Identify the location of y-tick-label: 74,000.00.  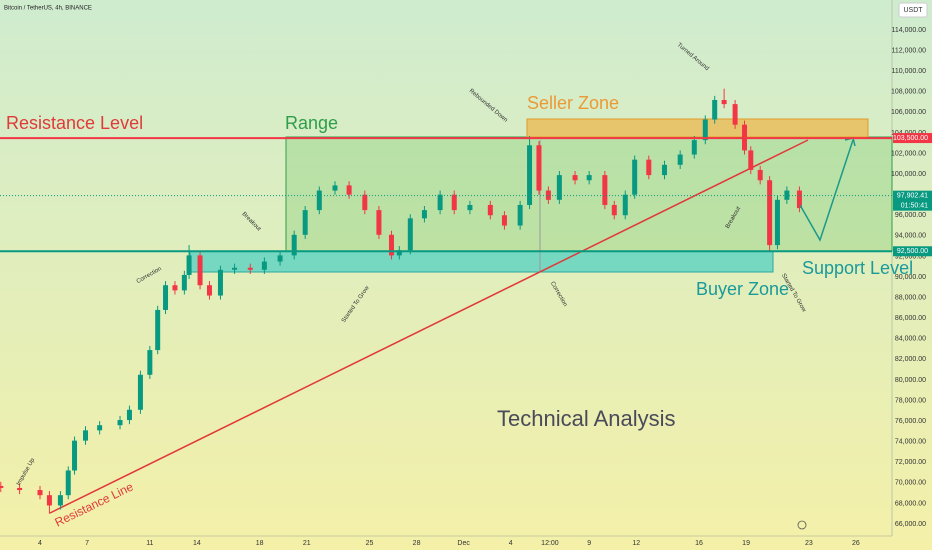
(910, 442).